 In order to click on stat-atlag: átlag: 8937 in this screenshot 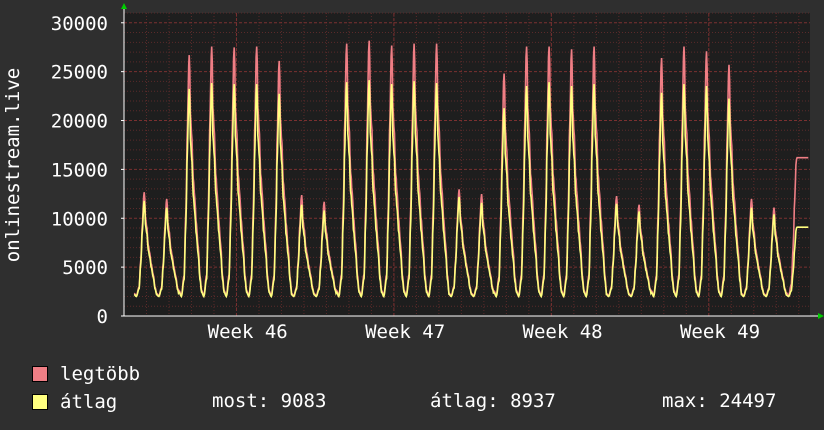, I will do `click(493, 401)`.